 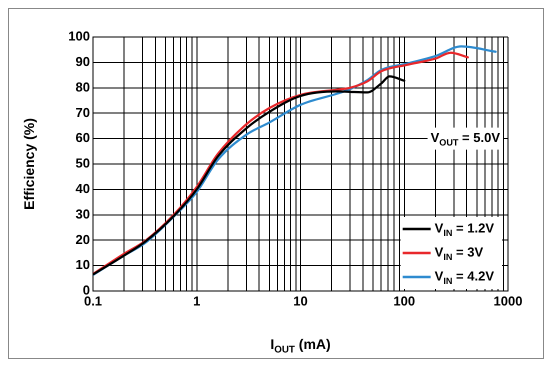 What do you see at coordinates (83, 86) in the screenshot?
I see `y-tick-label: 80` at bounding box center [83, 86].